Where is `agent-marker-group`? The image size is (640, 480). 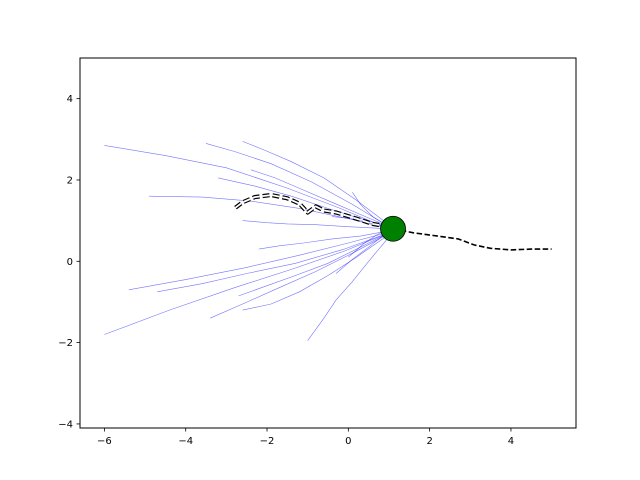 agent-marker-group is located at coordinates (393, 228).